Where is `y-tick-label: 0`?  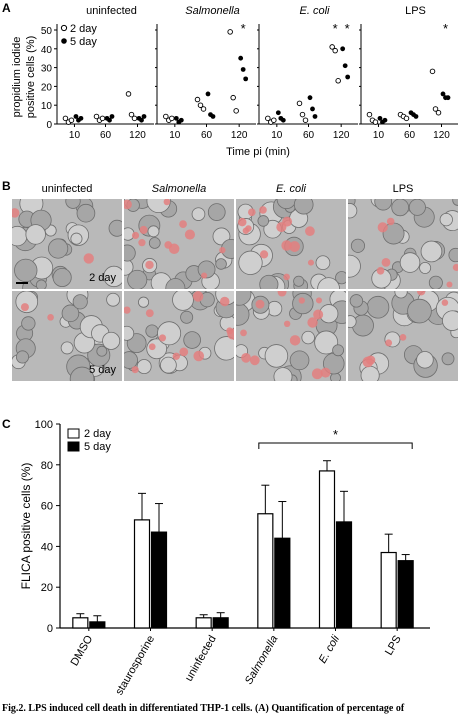
y-tick-label: 0 is located at coordinates (49, 125).